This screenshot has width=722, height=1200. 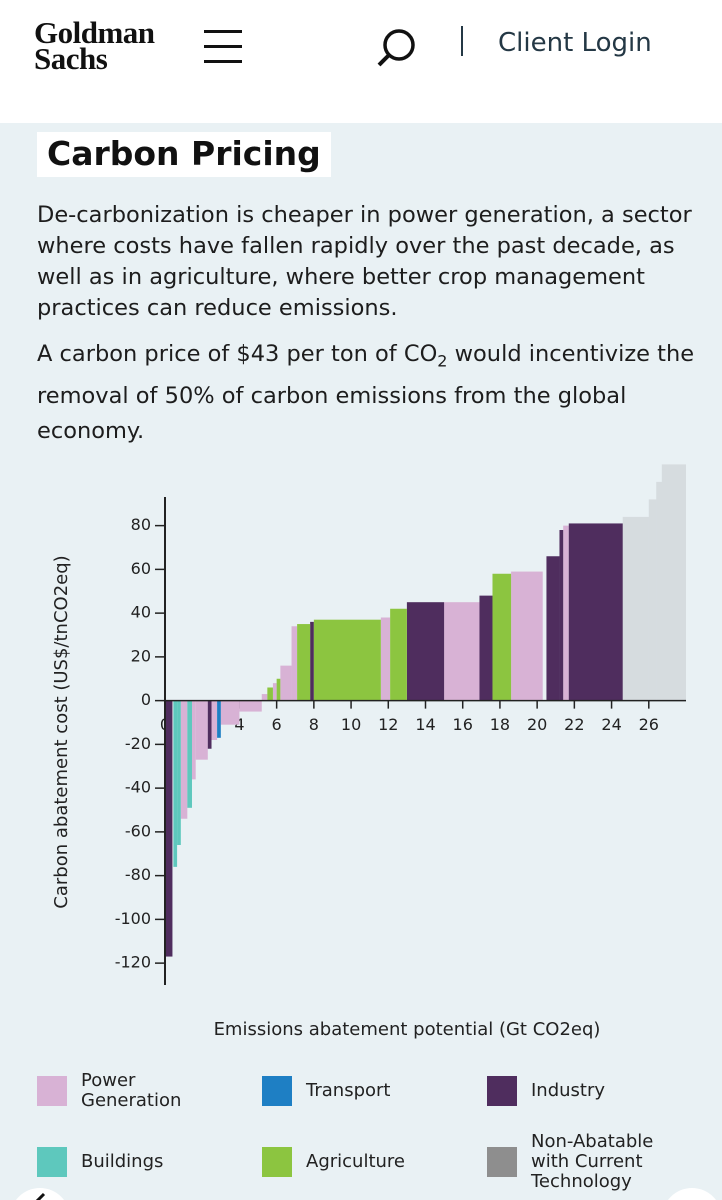 What do you see at coordinates (462, 41) in the screenshot?
I see `divider` at bounding box center [462, 41].